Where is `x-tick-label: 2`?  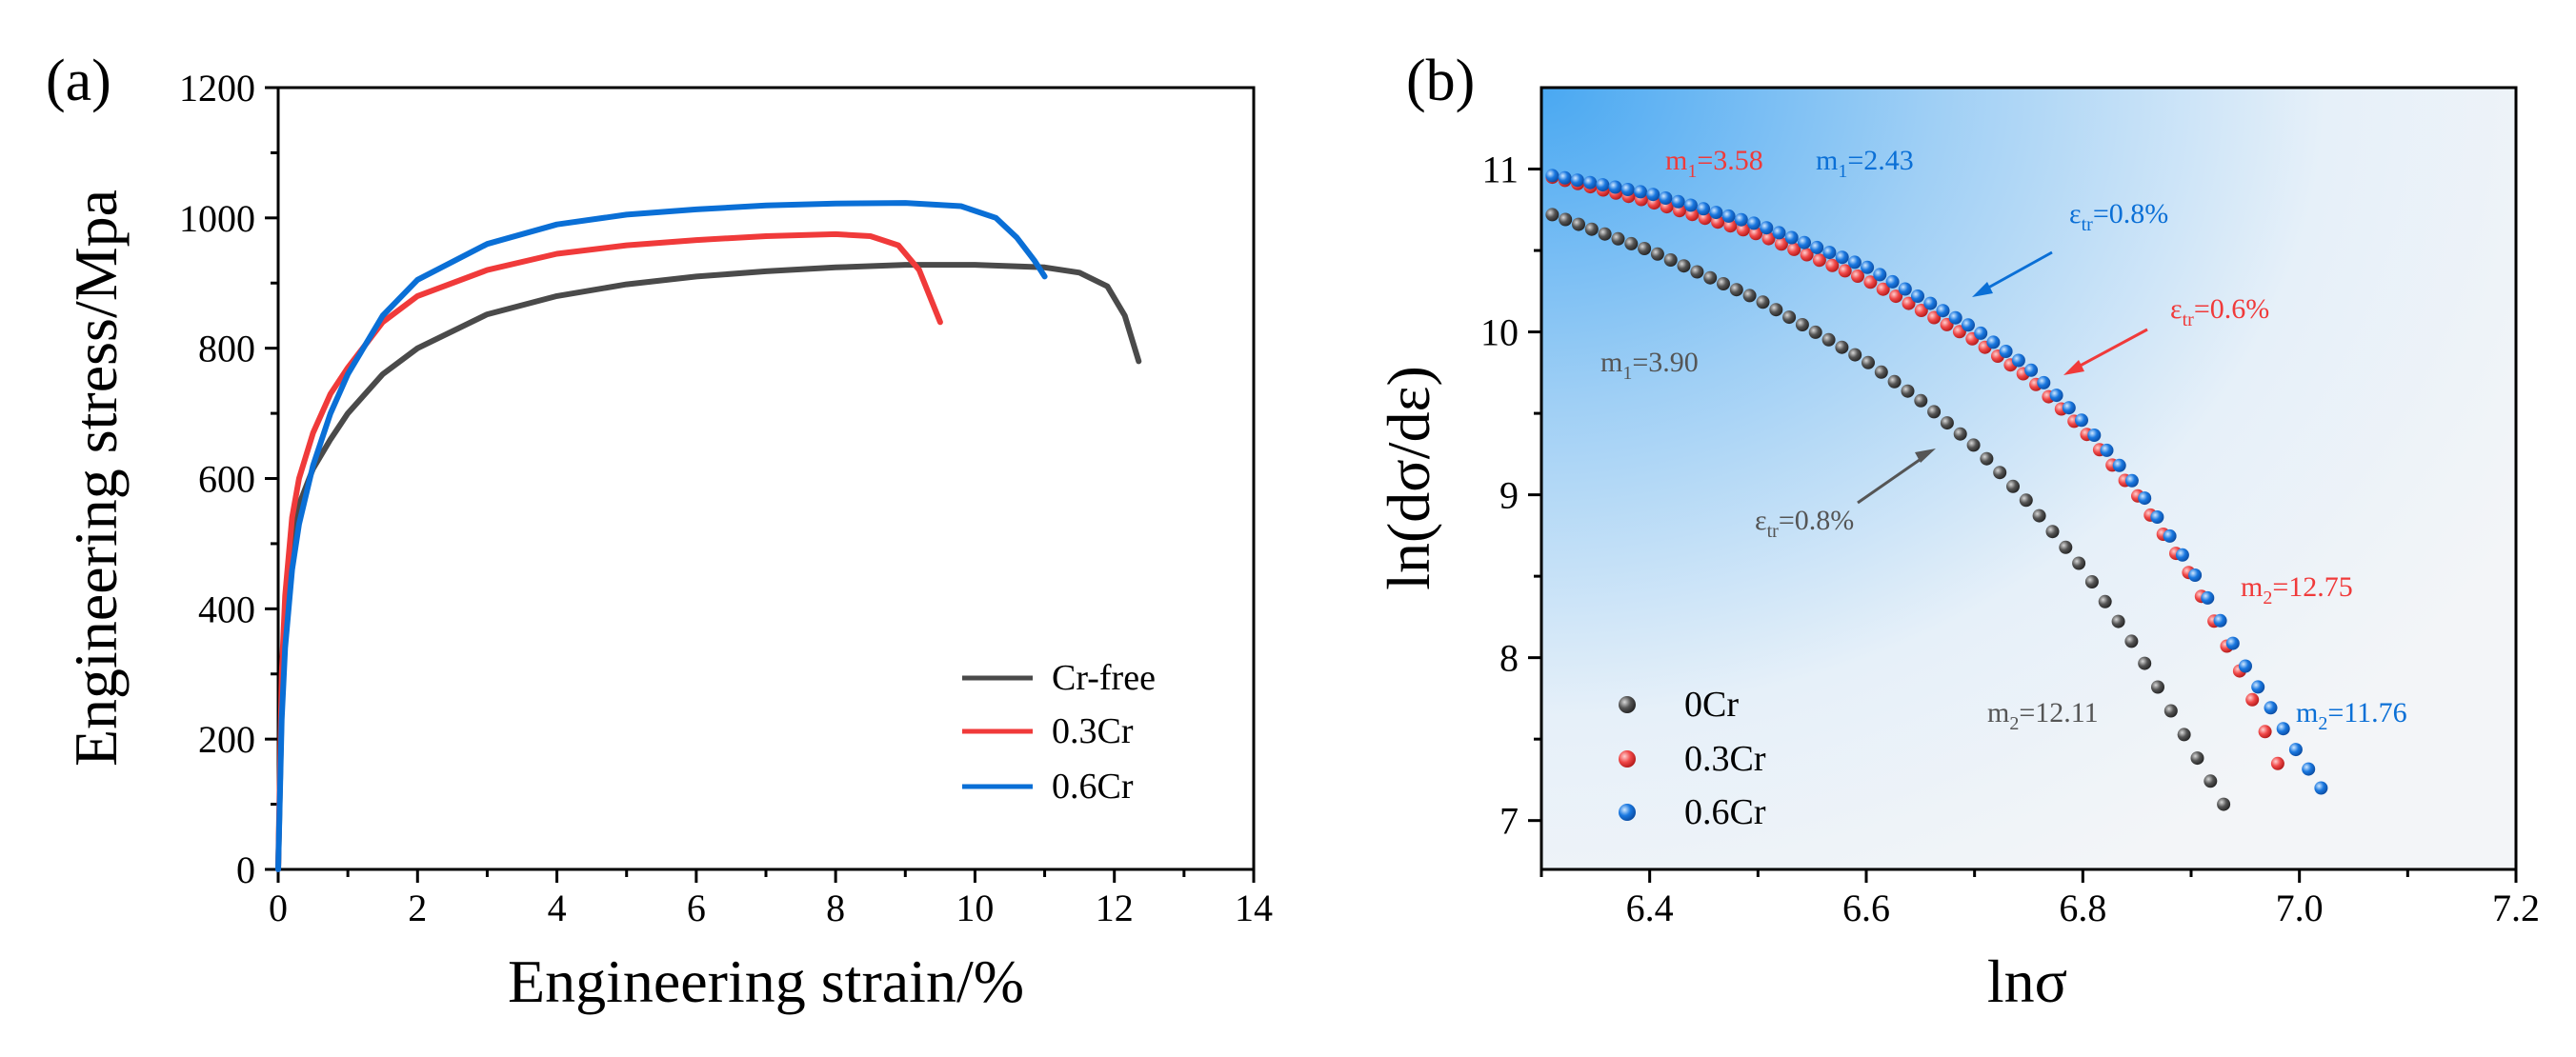
x-tick-label: 2 is located at coordinates (417, 908).